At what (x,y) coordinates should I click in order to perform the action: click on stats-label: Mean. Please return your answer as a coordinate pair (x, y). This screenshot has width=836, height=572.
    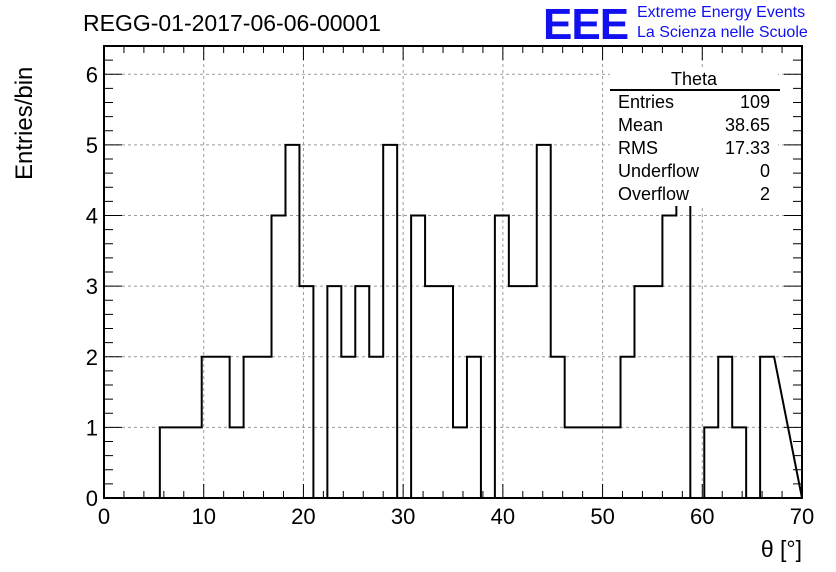
    Looking at the image, I should click on (641, 125).